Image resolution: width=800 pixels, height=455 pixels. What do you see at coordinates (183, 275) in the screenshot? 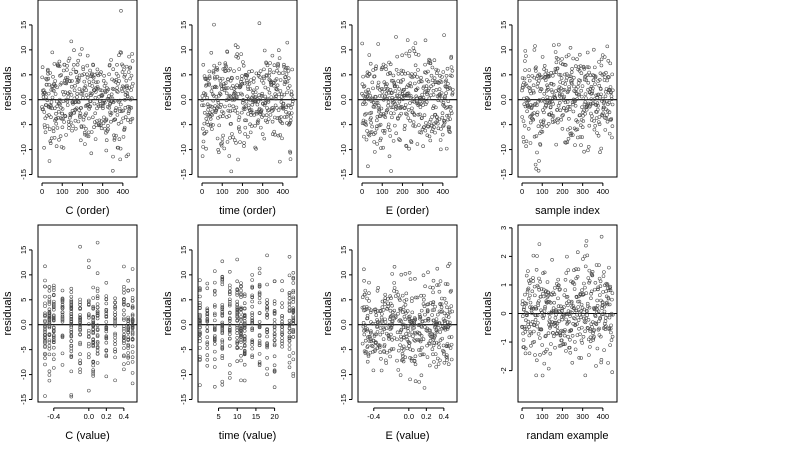
I see `y-tick-label: 10` at bounding box center [183, 275].